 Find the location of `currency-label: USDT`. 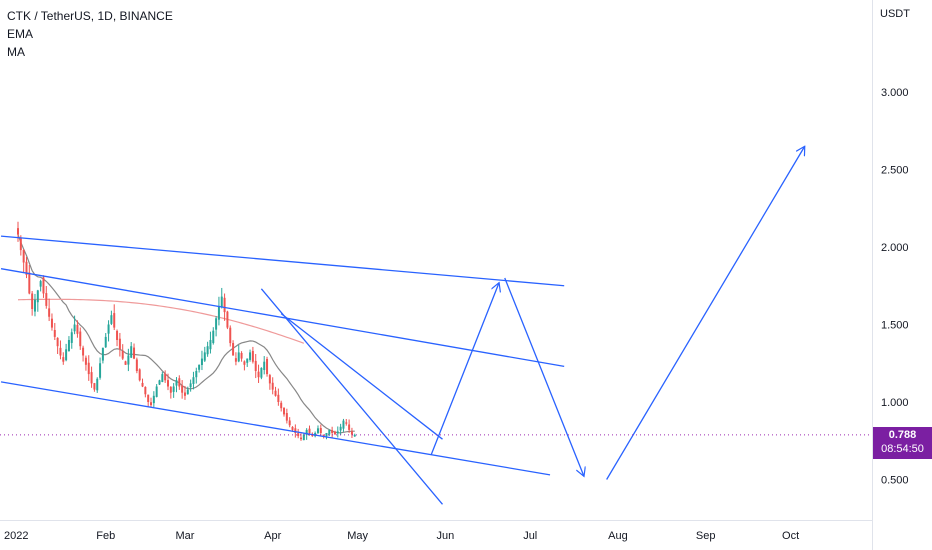

currency-label: USDT is located at coordinates (895, 14).